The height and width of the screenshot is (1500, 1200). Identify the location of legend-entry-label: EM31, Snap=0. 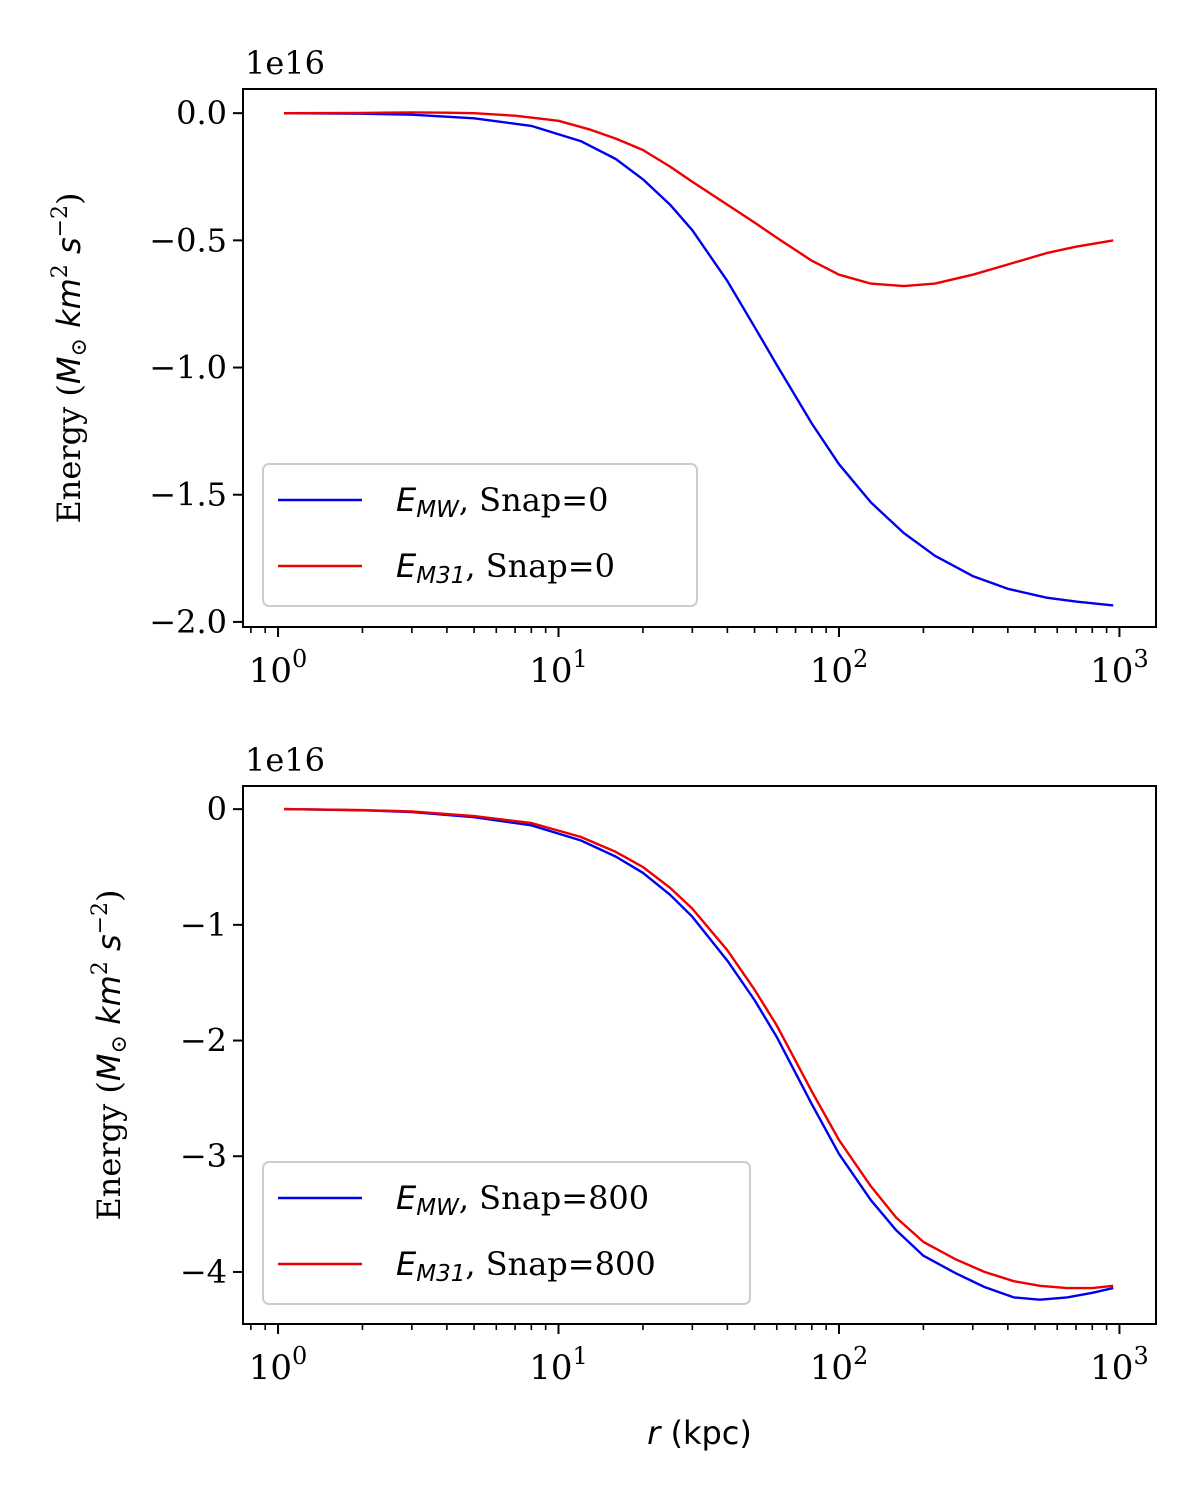
(505, 568).